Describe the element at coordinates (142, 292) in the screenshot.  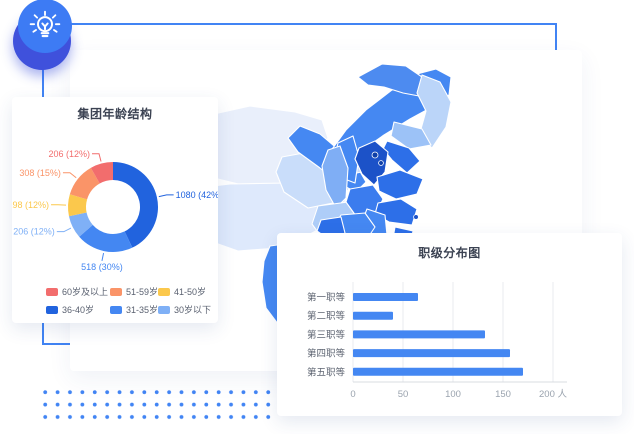
I see `legend-label: 51-59岁` at that location.